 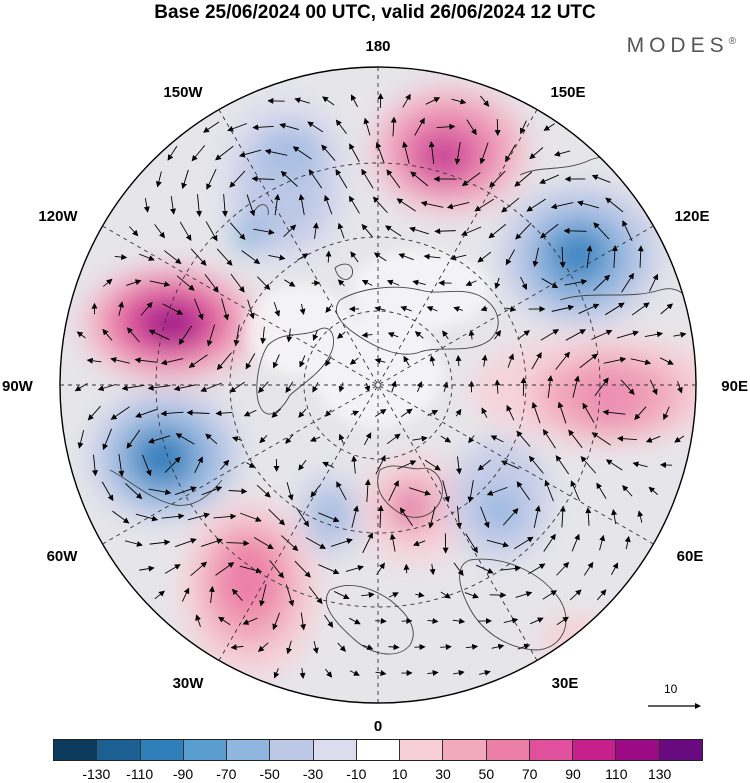 What do you see at coordinates (96, 774) in the screenshot?
I see `colorbar-tick-label: -130` at bounding box center [96, 774].